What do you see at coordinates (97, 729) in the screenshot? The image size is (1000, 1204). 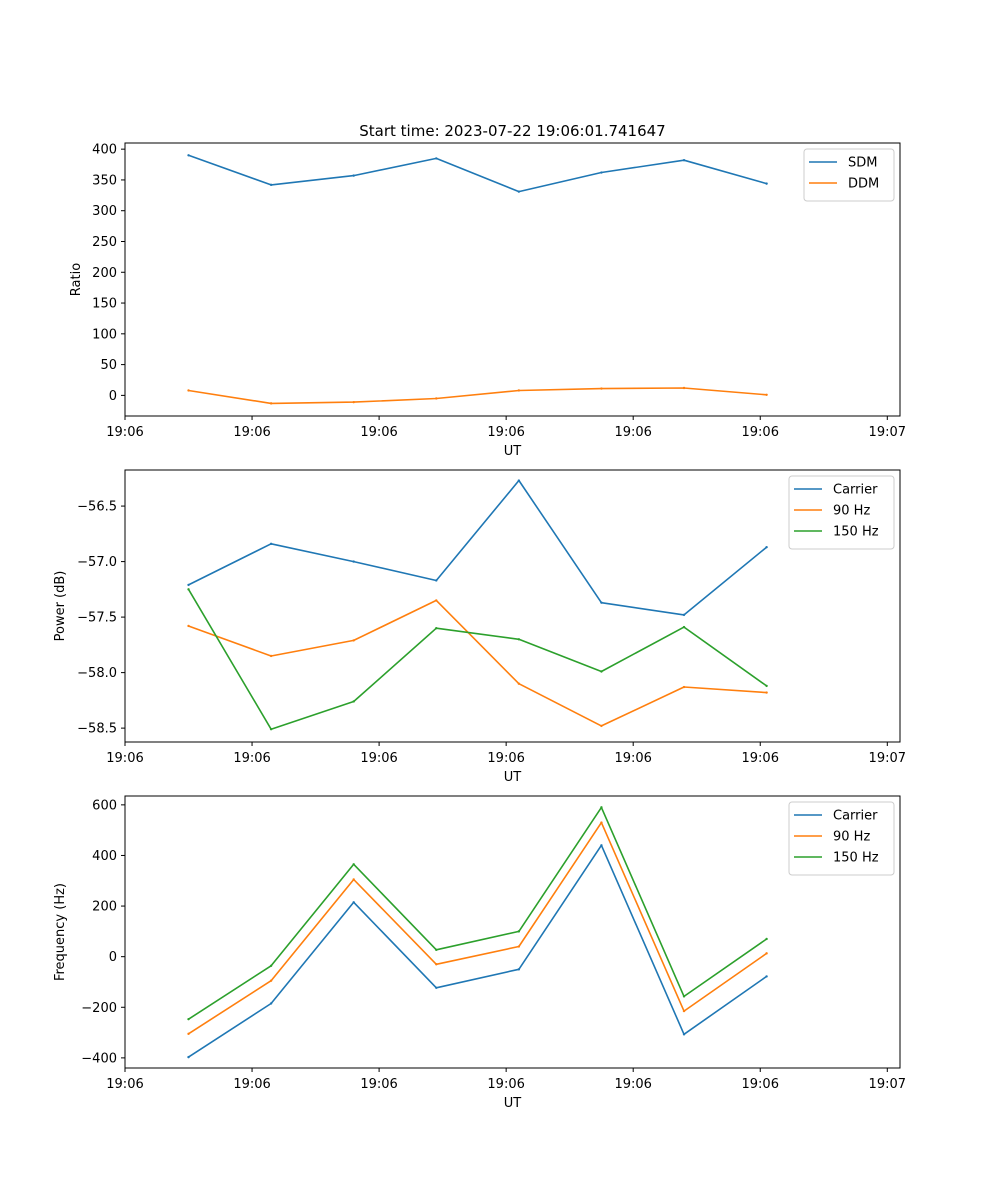 I see `y-tick-label: −58.5` at bounding box center [97, 729].